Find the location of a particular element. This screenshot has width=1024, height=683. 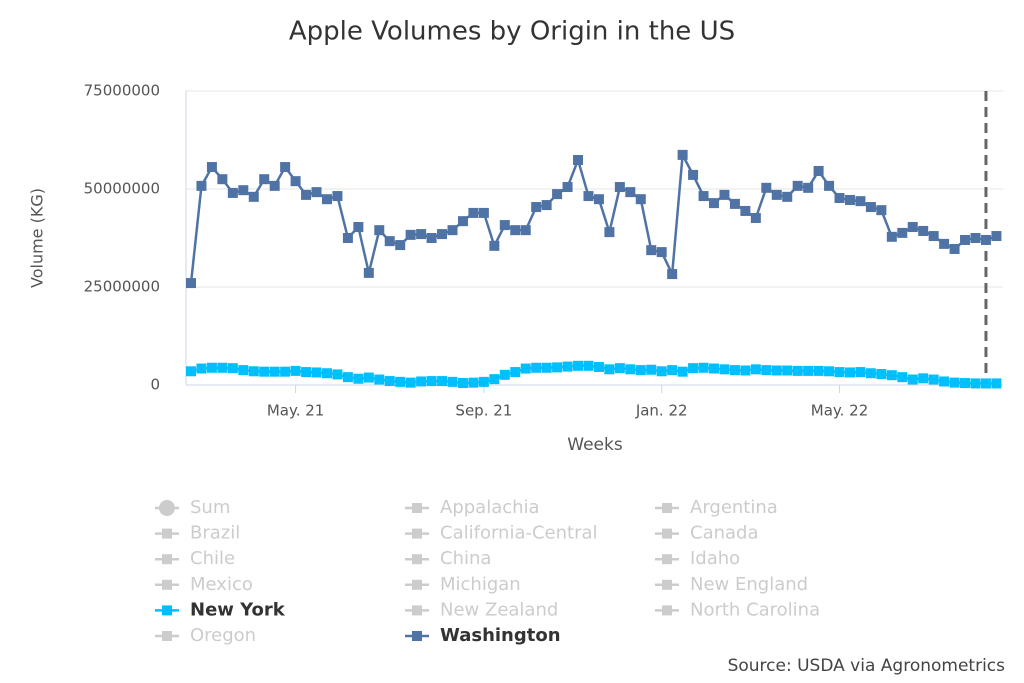

legend-item: Oregon is located at coordinates (205, 635).